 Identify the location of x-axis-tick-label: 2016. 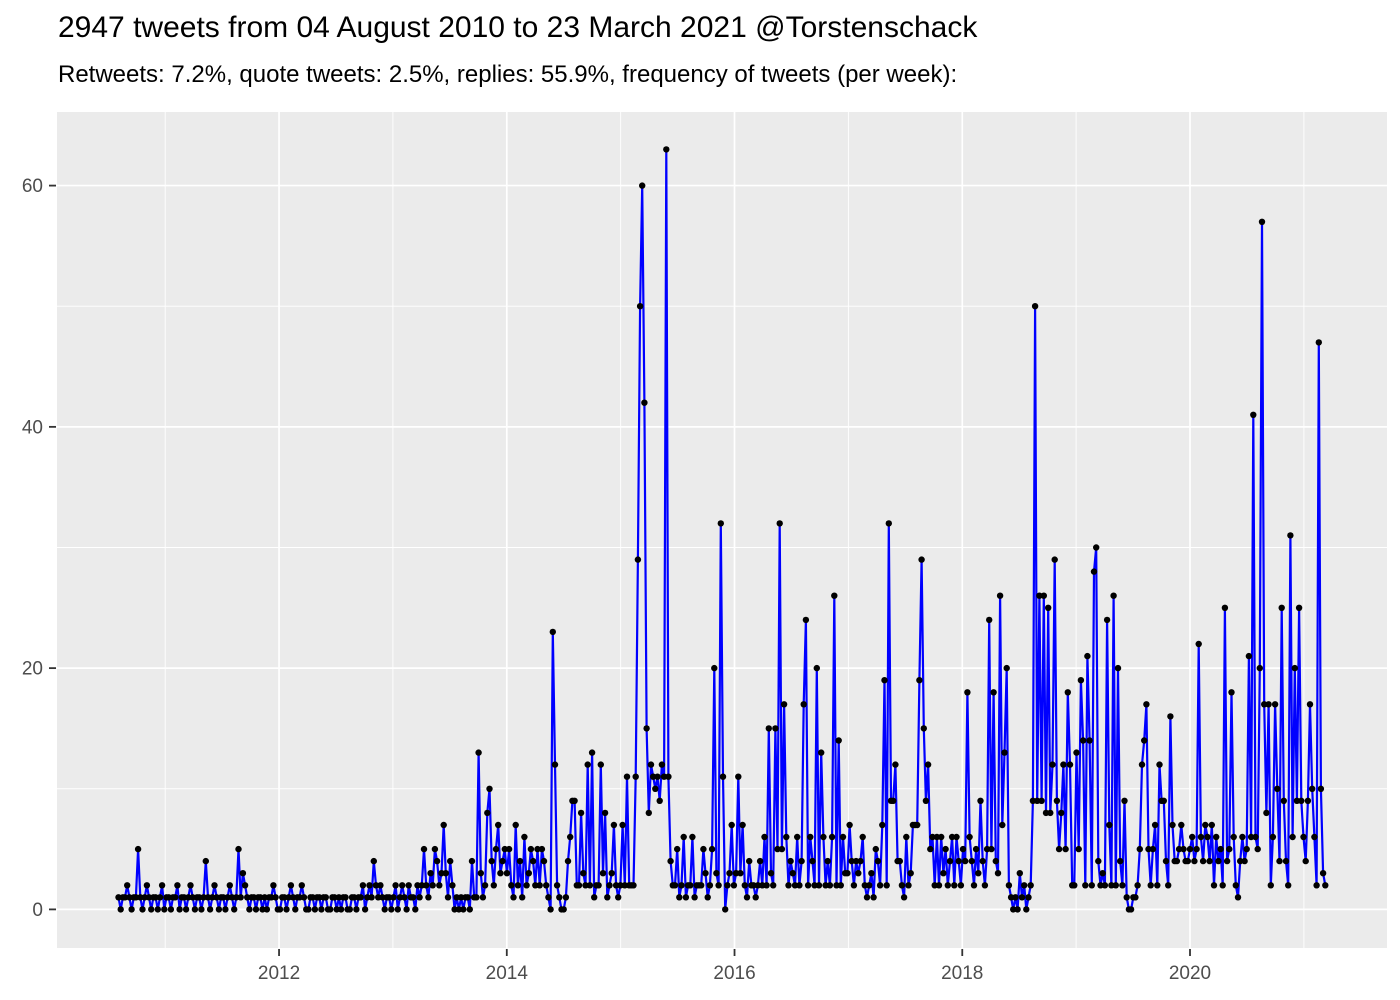
(734, 973).